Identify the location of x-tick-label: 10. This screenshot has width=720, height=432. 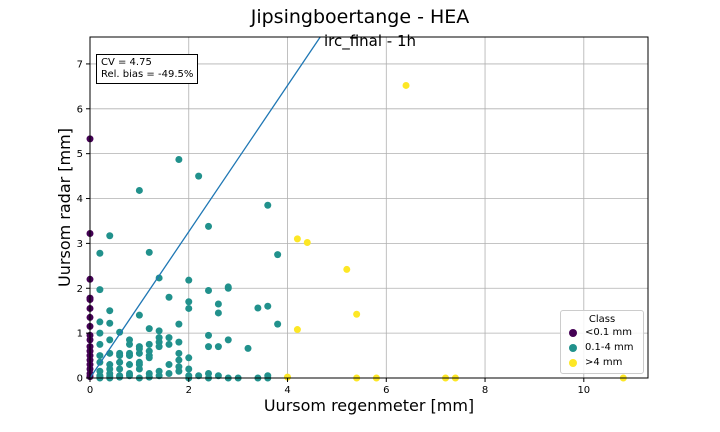
(583, 390).